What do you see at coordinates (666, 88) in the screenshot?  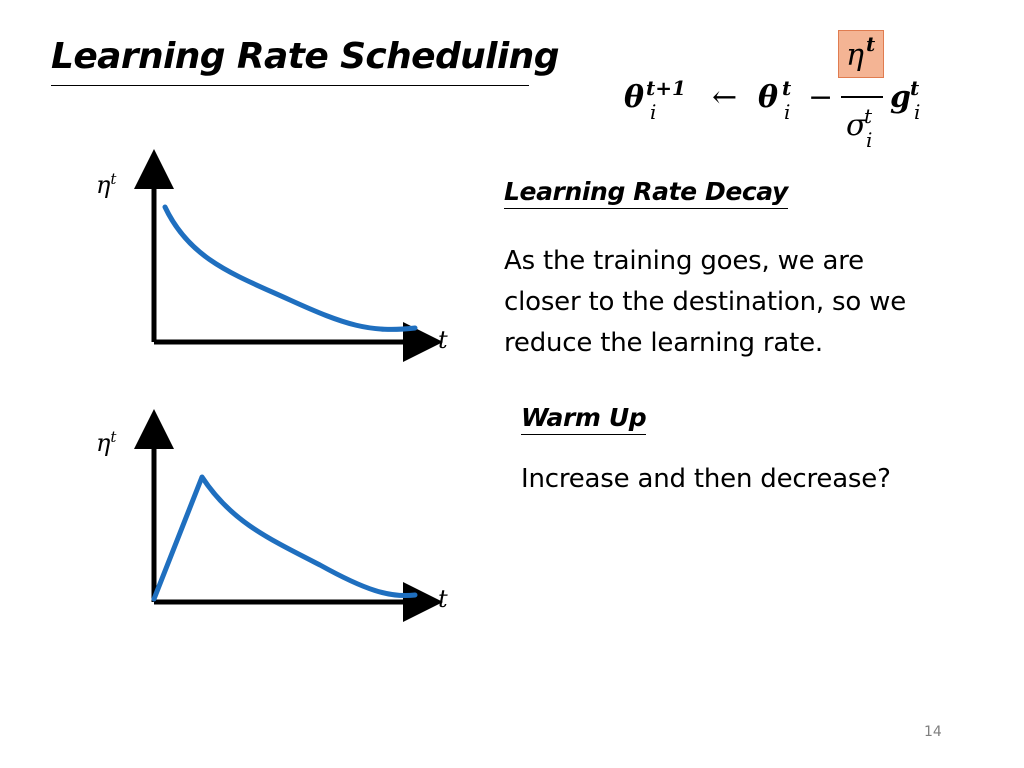 I see `formula-lhs-superscript: t+1` at bounding box center [666, 88].